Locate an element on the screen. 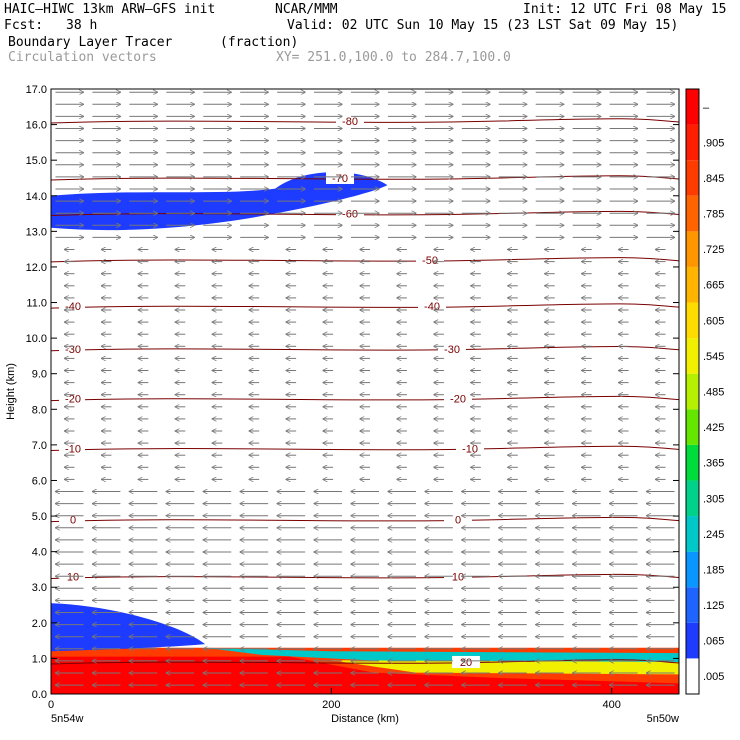 This screenshot has height=740, width=740. y-tick-label: 8.0 is located at coordinates (39, 410).